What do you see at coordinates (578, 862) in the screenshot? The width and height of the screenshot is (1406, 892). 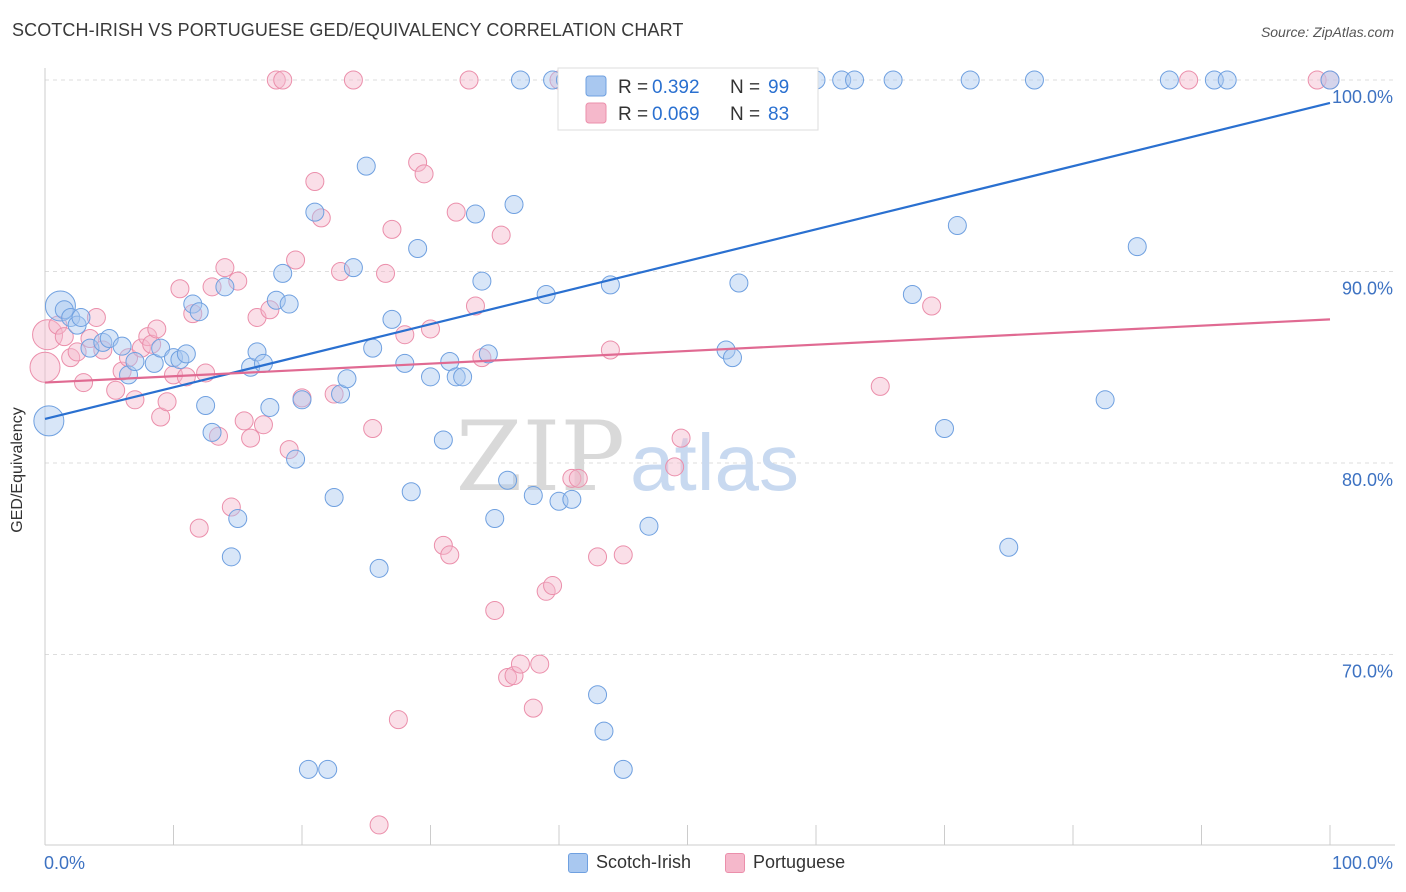 I see `scotch-irish-swatch` at bounding box center [578, 862].